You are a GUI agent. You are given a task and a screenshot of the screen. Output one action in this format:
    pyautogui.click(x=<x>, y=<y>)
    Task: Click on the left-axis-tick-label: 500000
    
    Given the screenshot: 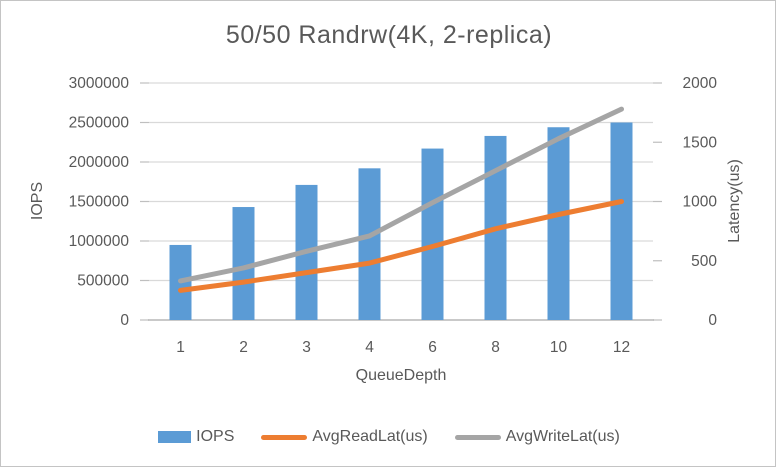 What is the action you would take?
    pyautogui.click(x=103, y=281)
    